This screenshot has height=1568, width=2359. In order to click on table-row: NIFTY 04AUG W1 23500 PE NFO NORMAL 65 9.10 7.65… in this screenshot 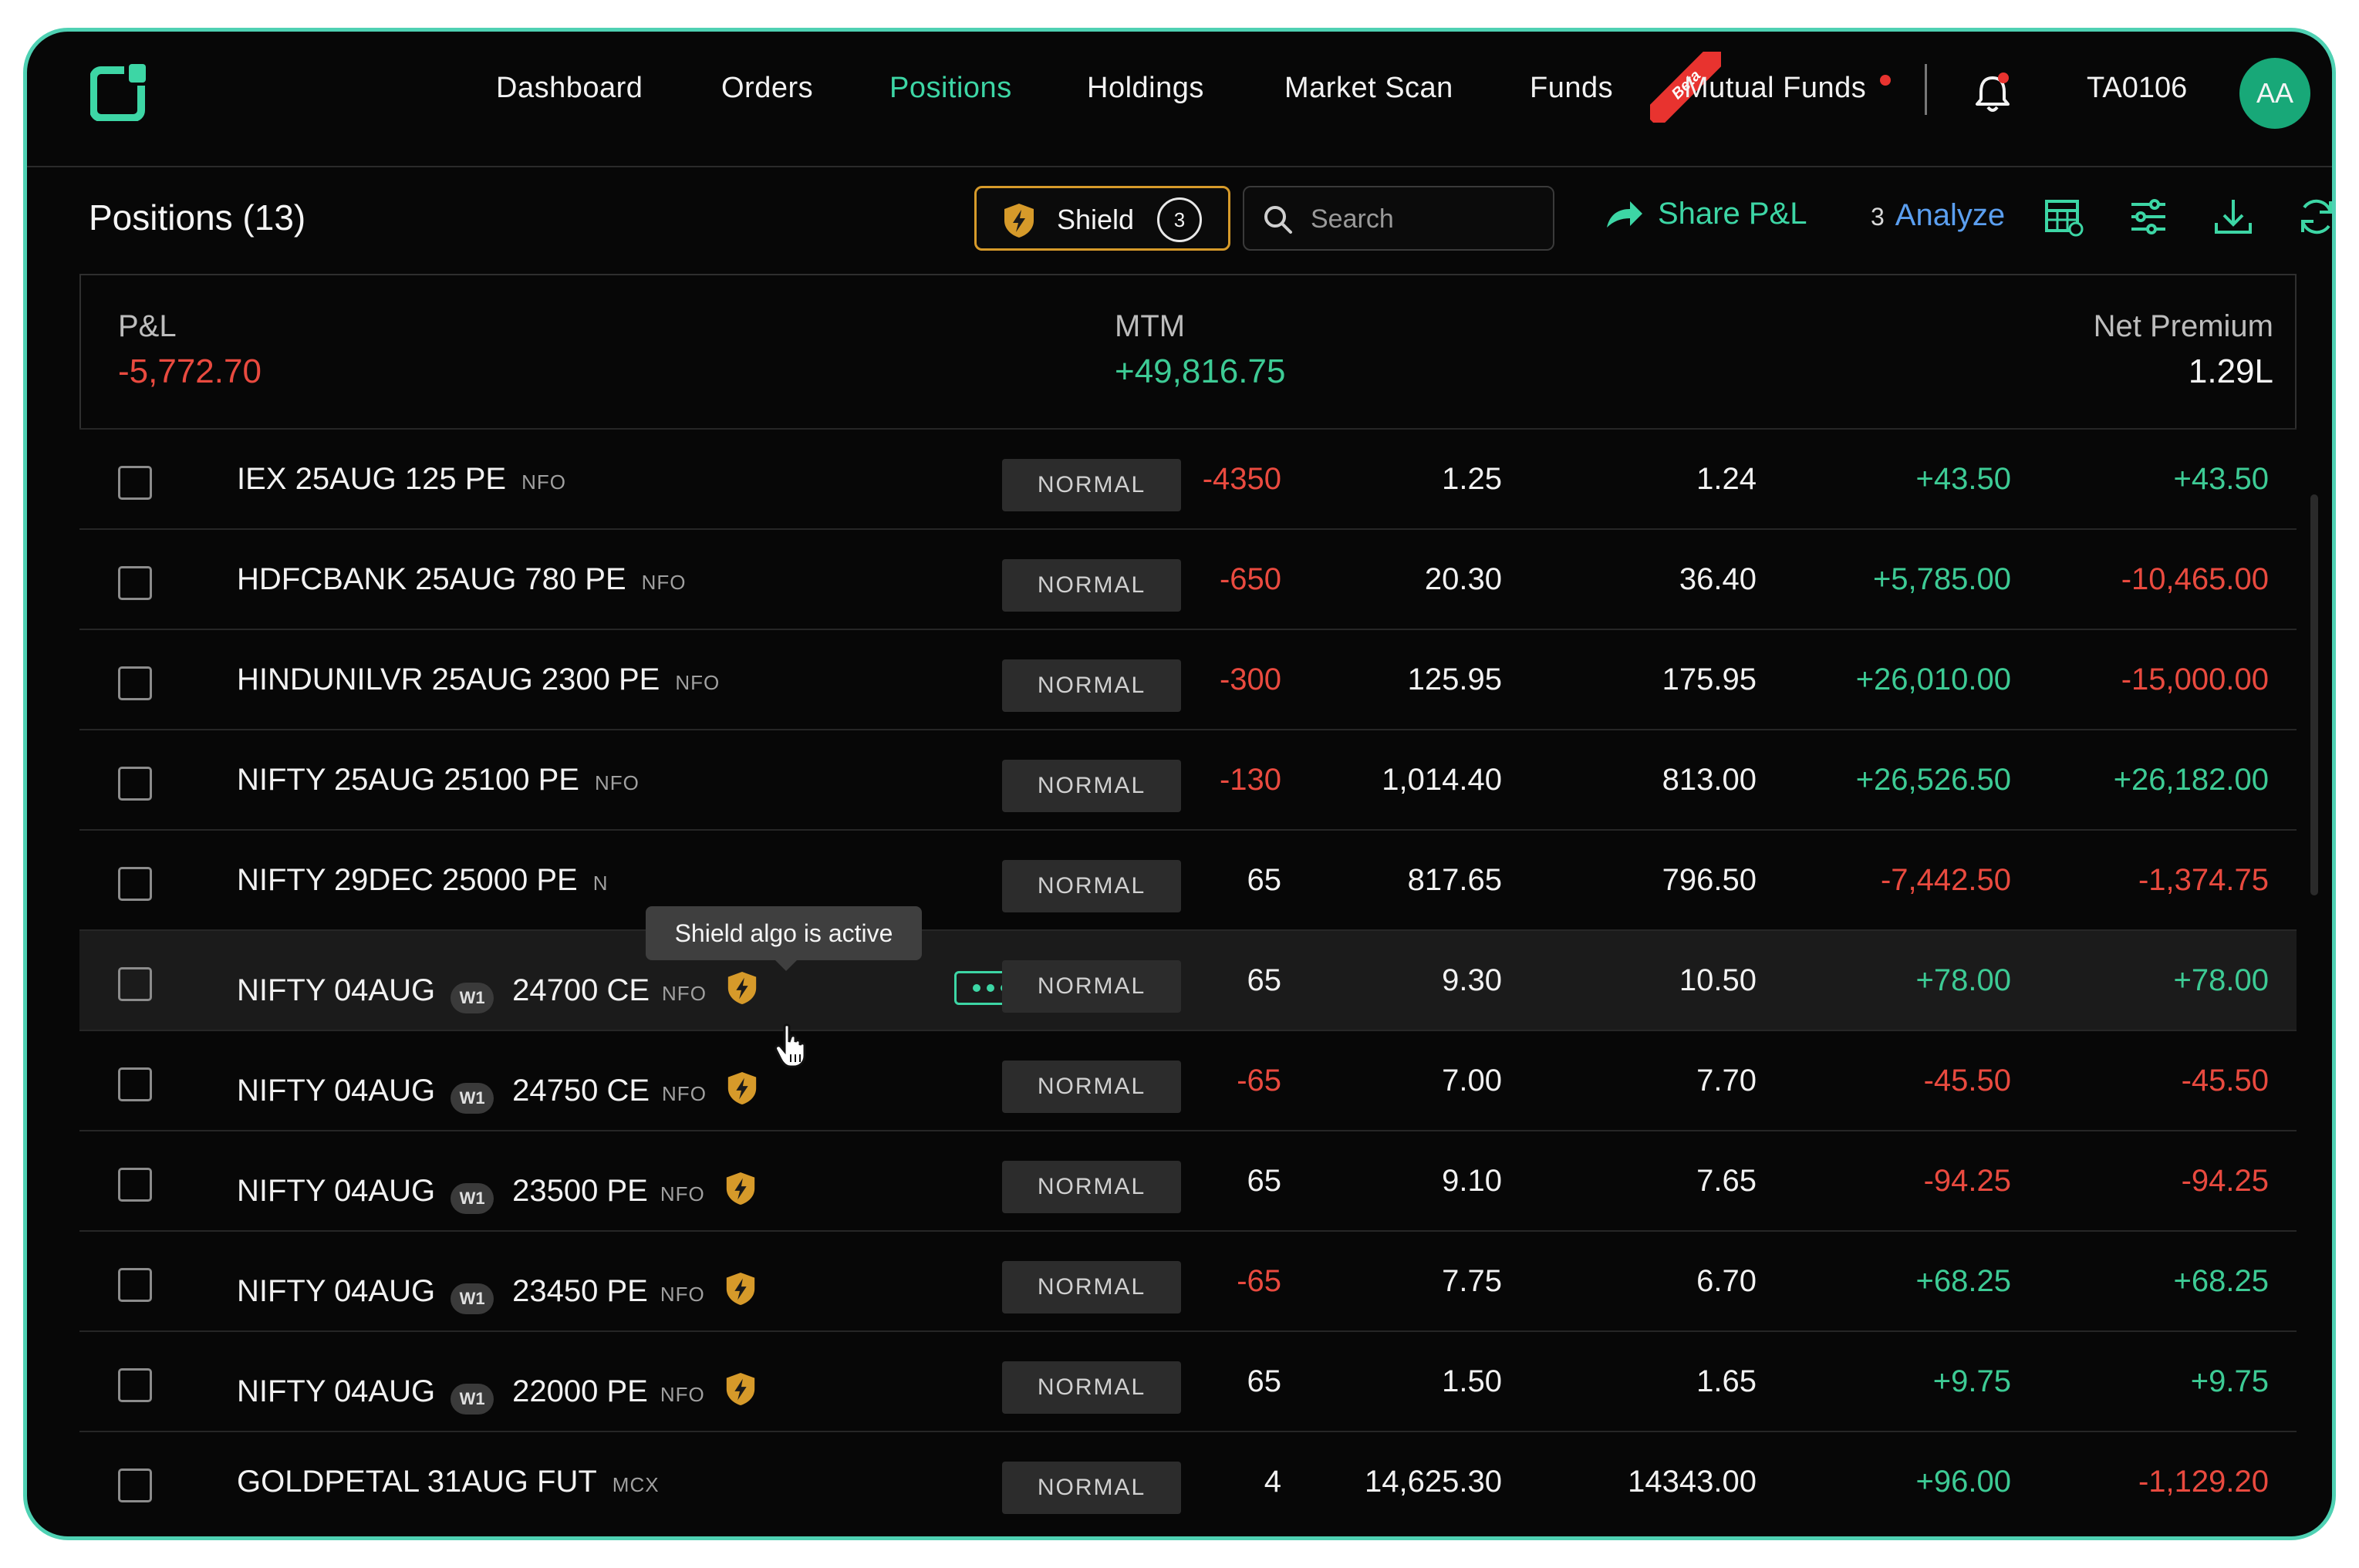, I will do `click(1188, 1180)`.